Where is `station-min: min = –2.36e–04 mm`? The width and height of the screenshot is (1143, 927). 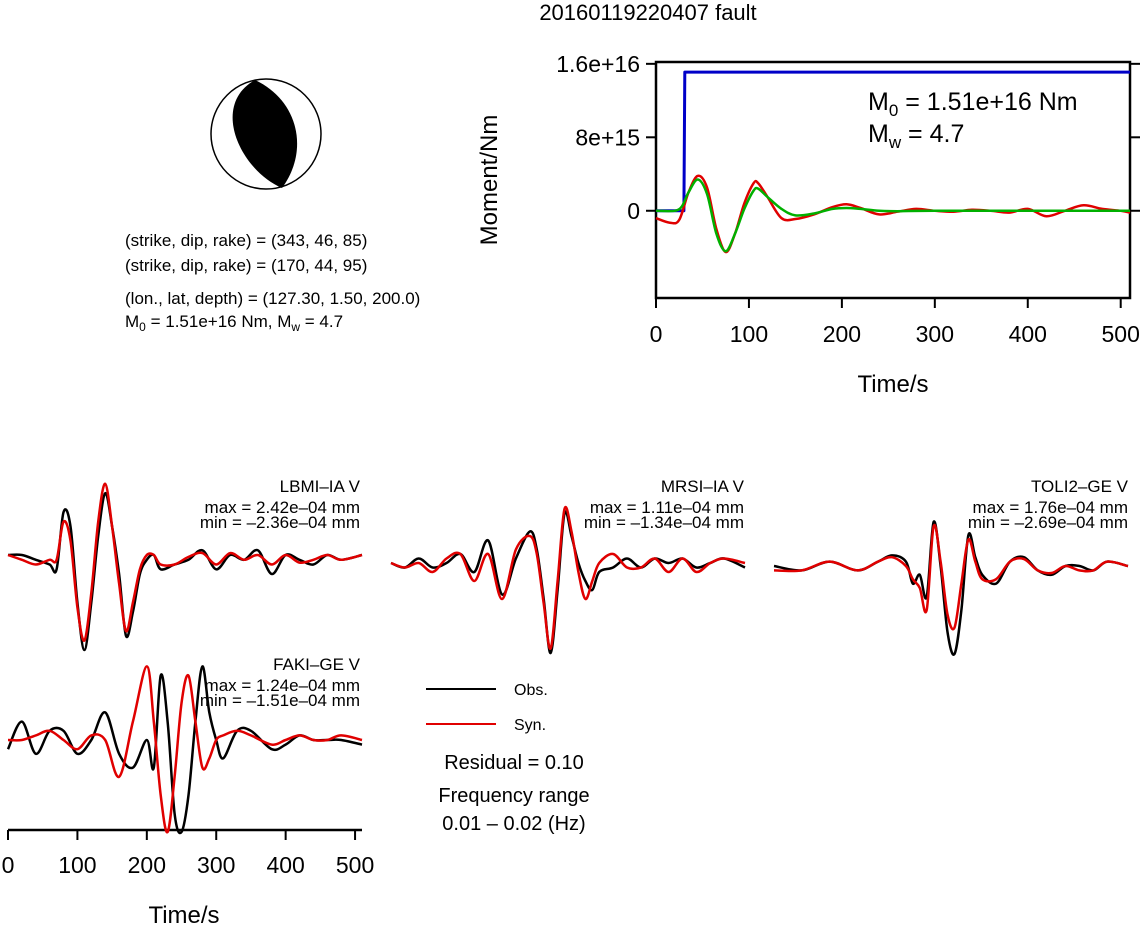 station-min: min = –2.36e–04 mm is located at coordinates (280, 522).